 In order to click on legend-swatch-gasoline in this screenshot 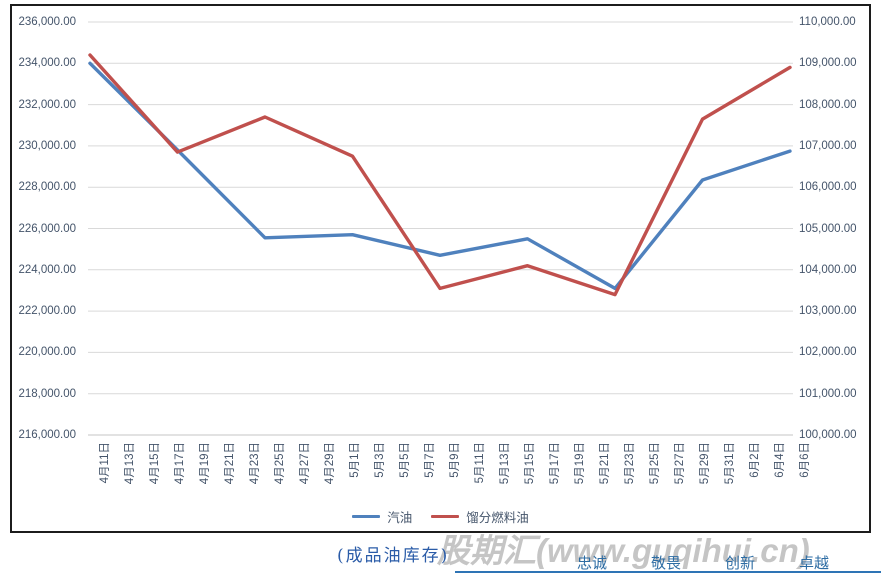, I will do `click(366, 516)`.